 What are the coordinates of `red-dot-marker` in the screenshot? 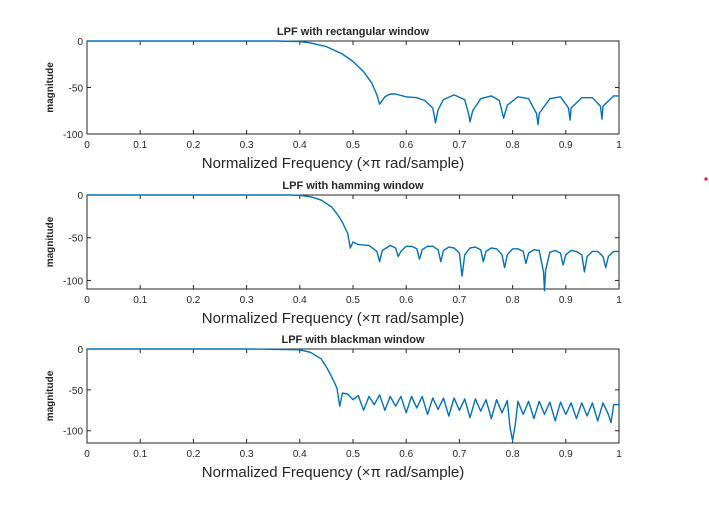 It's located at (706, 179).